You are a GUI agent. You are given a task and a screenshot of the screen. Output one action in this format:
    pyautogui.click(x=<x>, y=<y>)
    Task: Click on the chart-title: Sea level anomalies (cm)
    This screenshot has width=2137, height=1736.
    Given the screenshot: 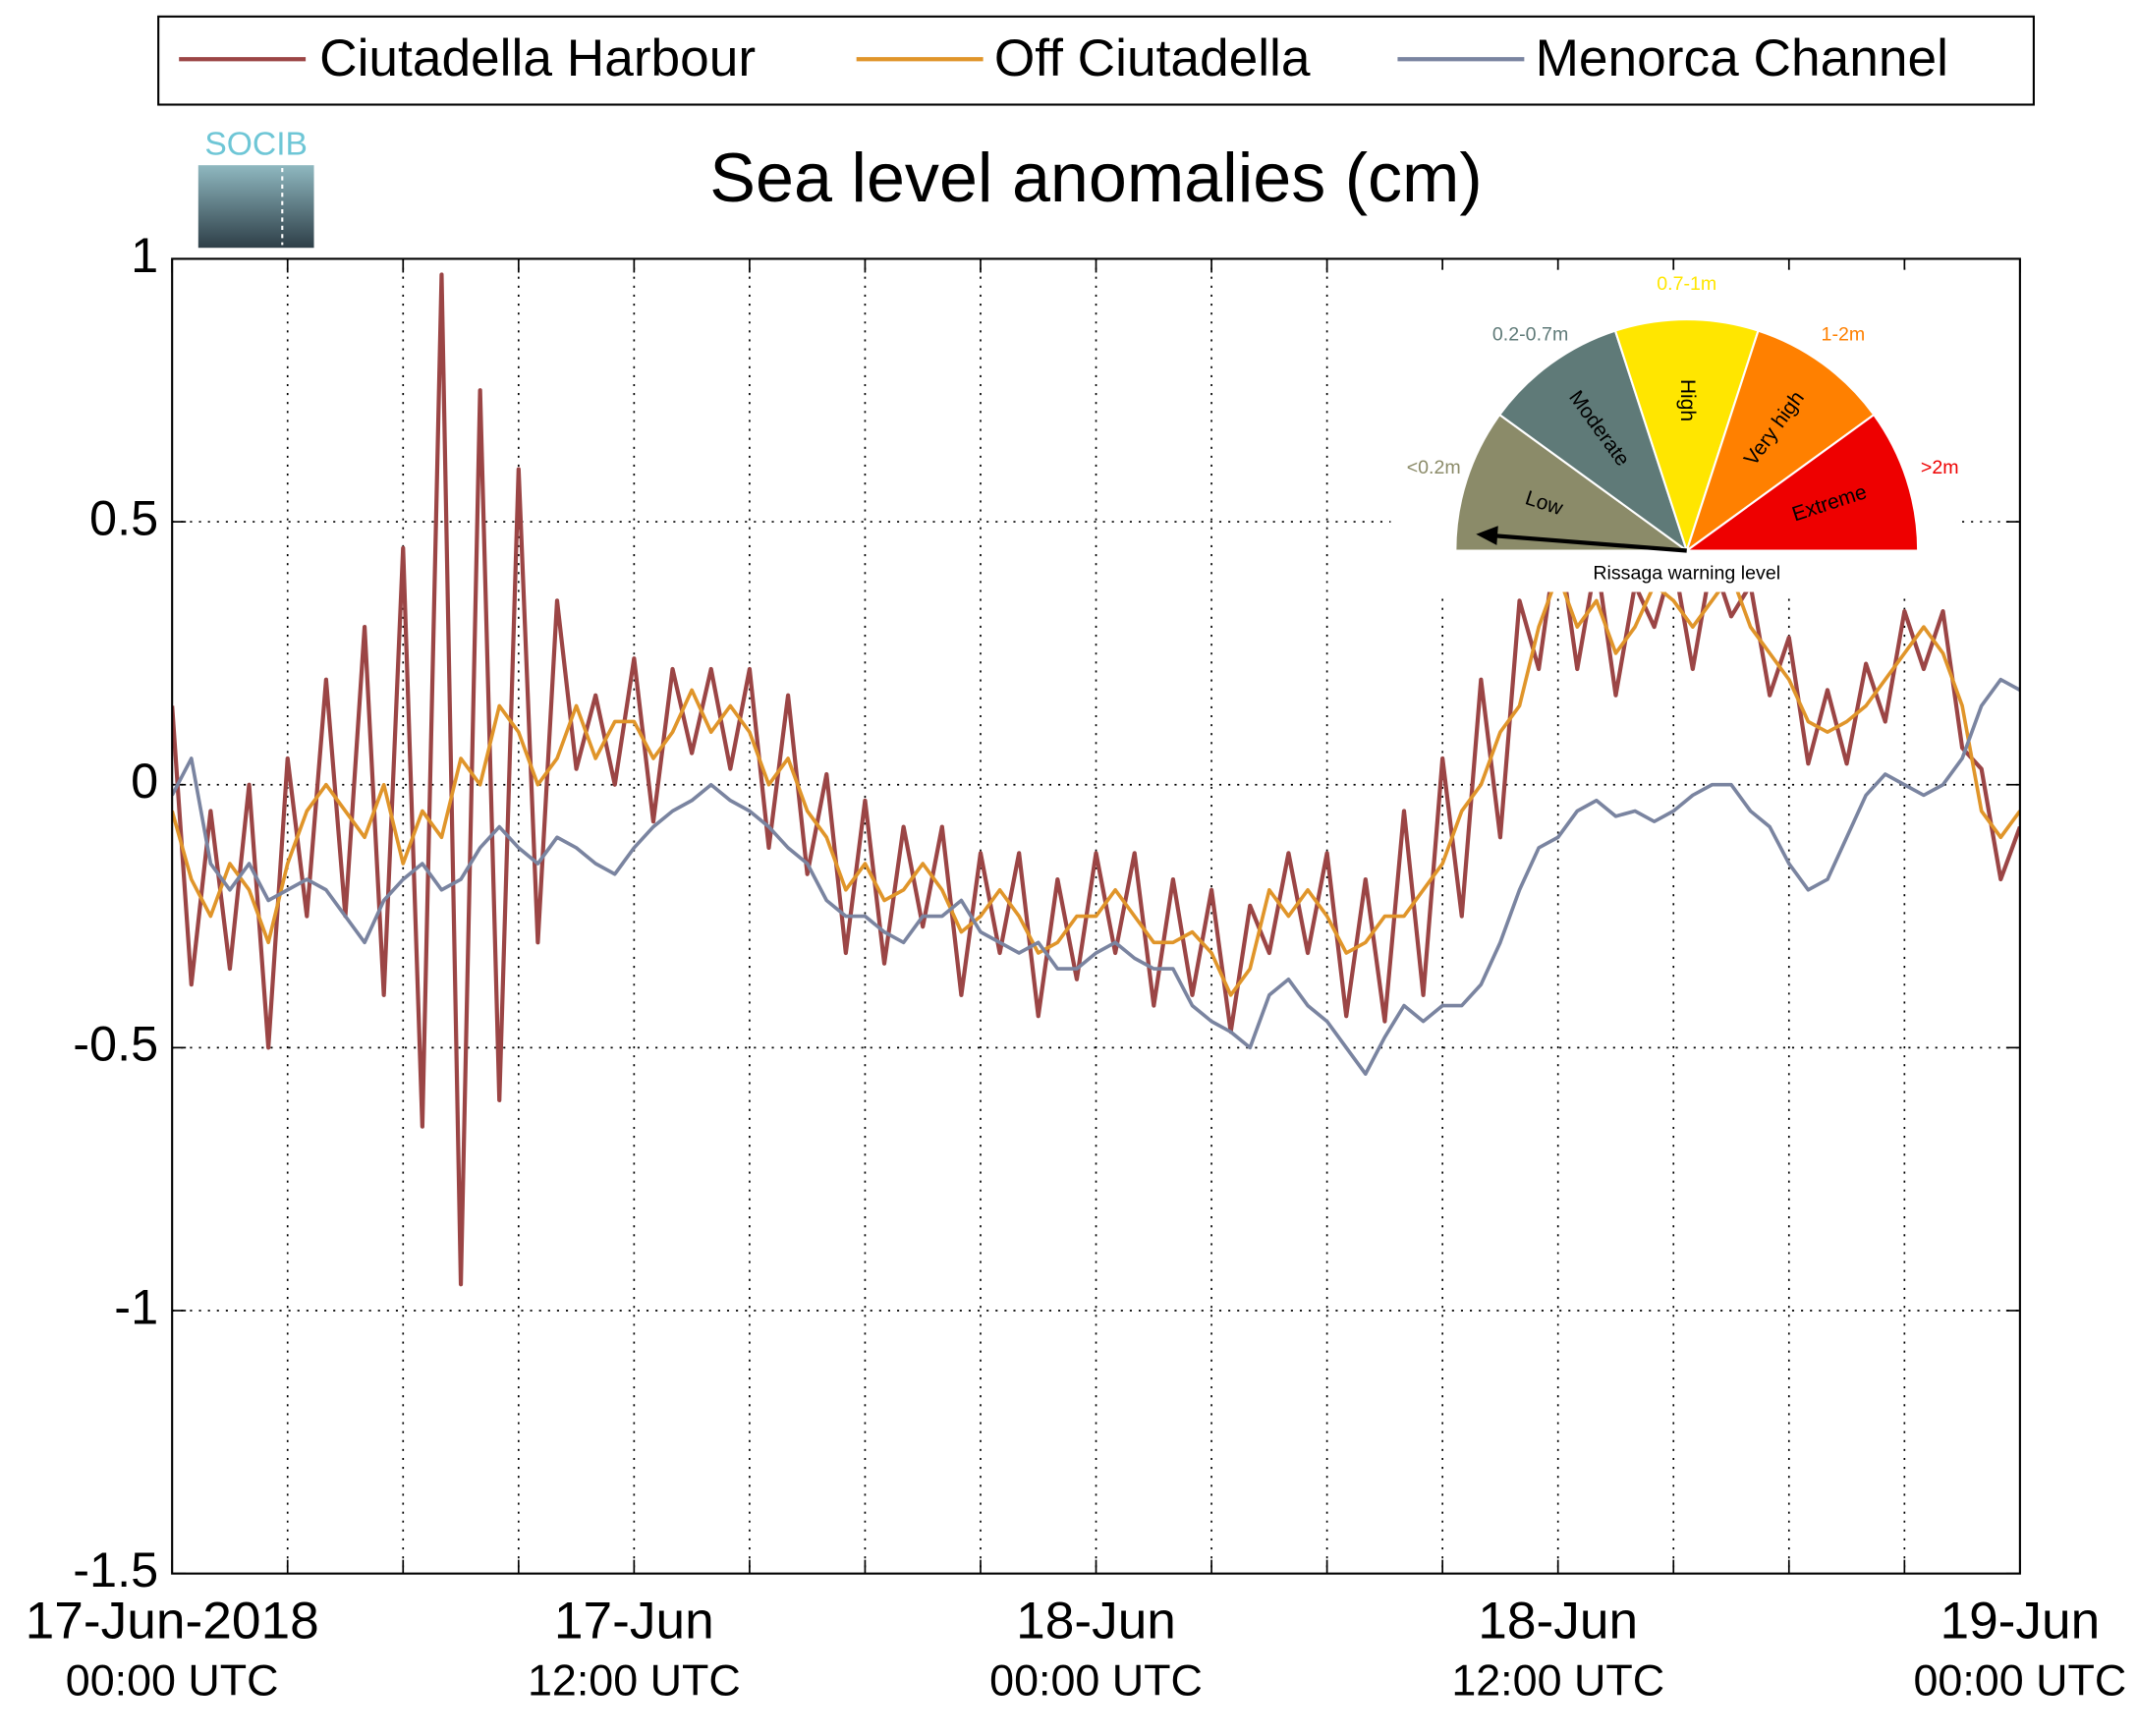 What is the action you would take?
    pyautogui.click(x=1095, y=178)
    